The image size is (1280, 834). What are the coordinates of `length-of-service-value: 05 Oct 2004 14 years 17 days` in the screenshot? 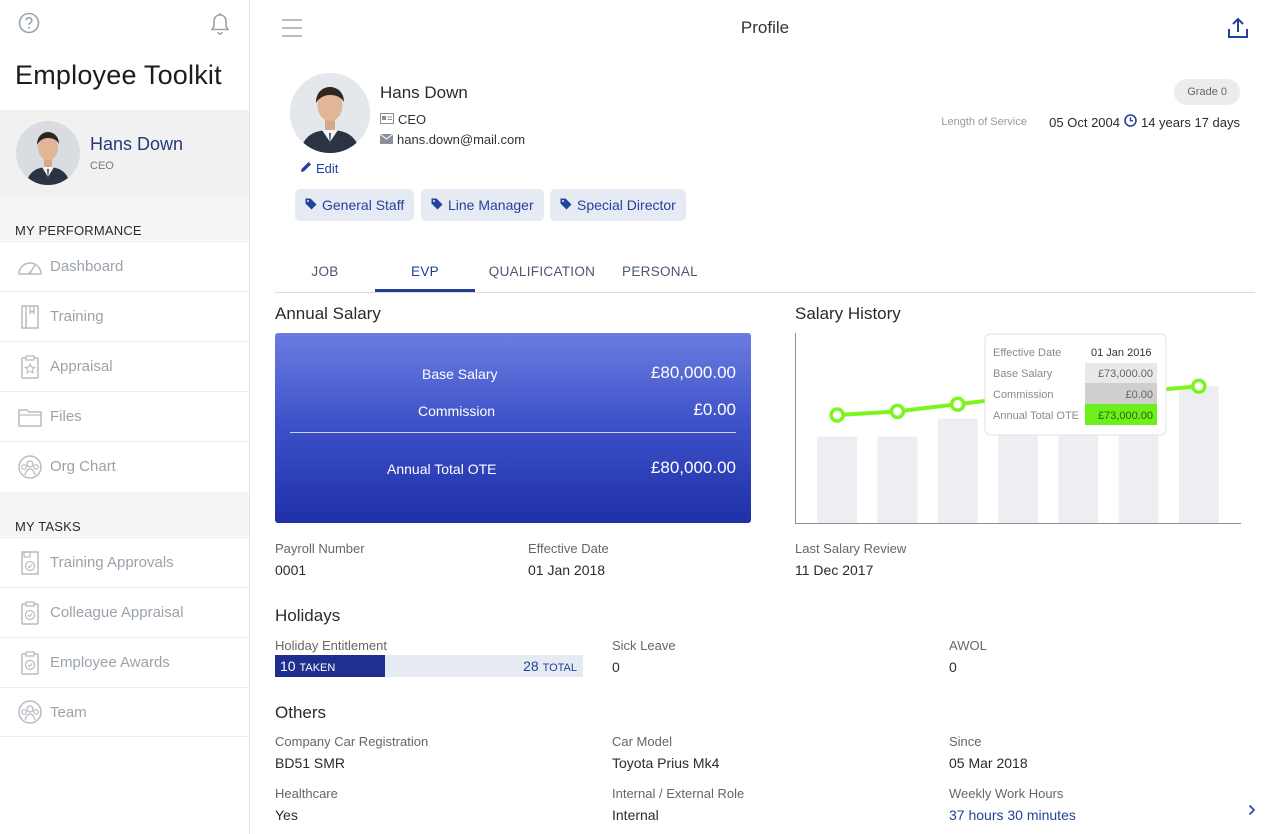 It's located at (1144, 122).